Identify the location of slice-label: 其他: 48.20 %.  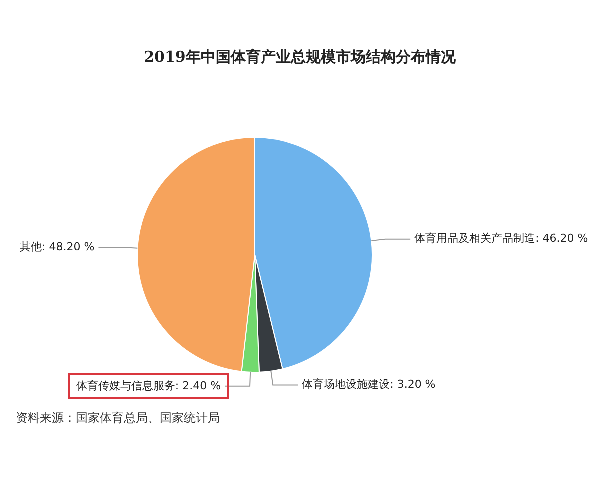
(57, 247).